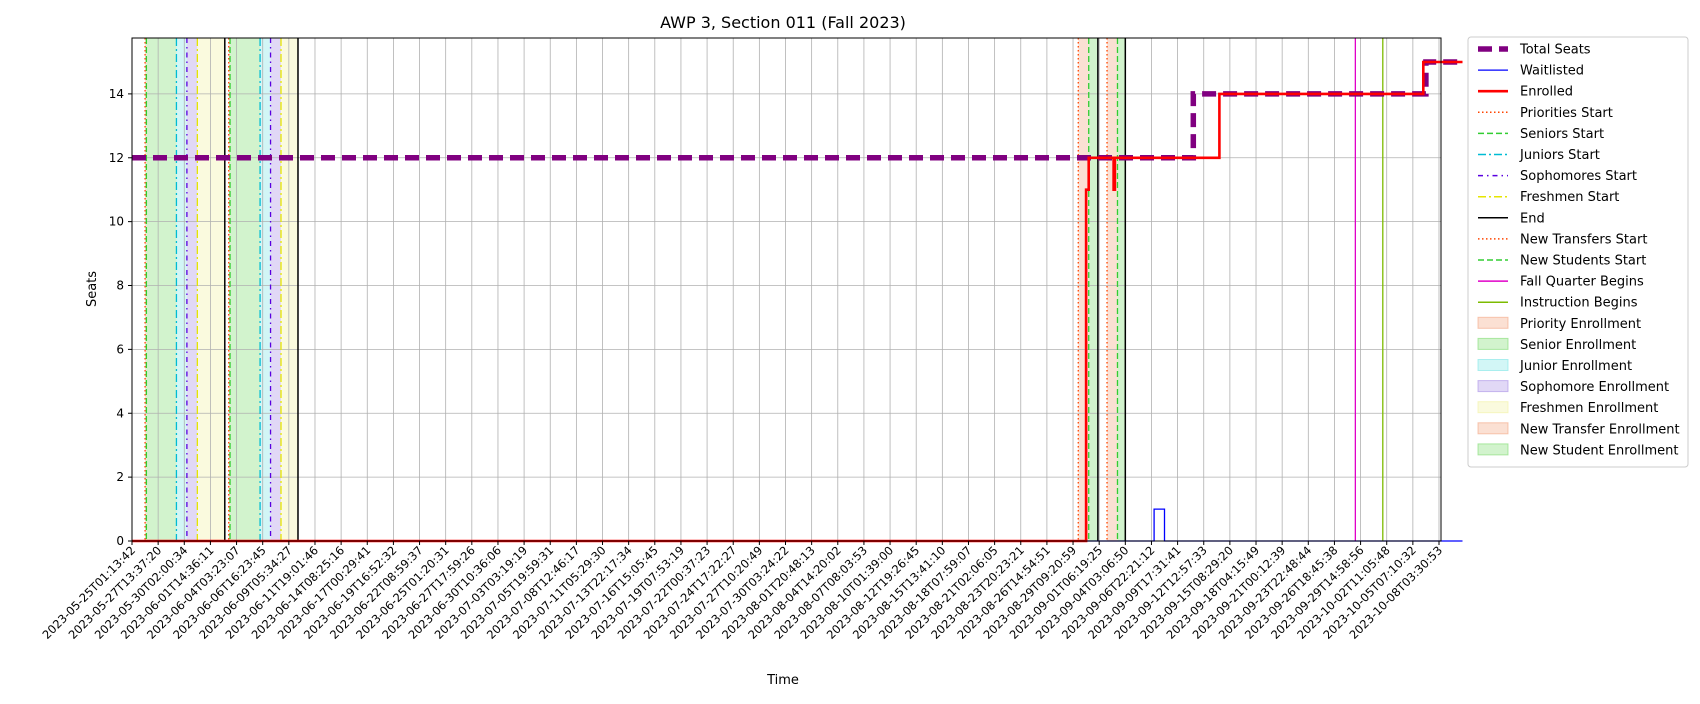 The image size is (1700, 704). What do you see at coordinates (116, 94) in the screenshot?
I see `y-tick-label: 14` at bounding box center [116, 94].